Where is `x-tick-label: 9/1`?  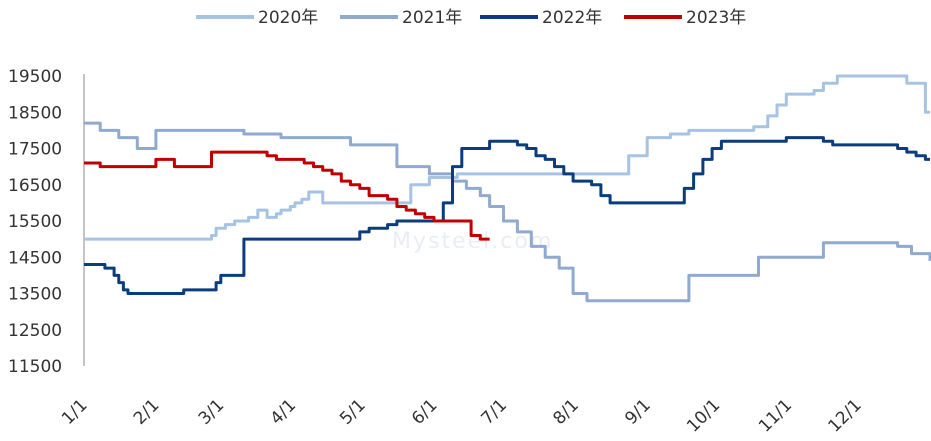 x-tick-label: 9/1 is located at coordinates (637, 411).